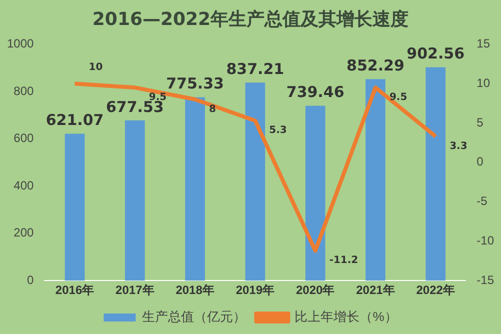  What do you see at coordinates (346, 316) in the screenshot?
I see `legend-label: 比上年增长（%）` at bounding box center [346, 316].